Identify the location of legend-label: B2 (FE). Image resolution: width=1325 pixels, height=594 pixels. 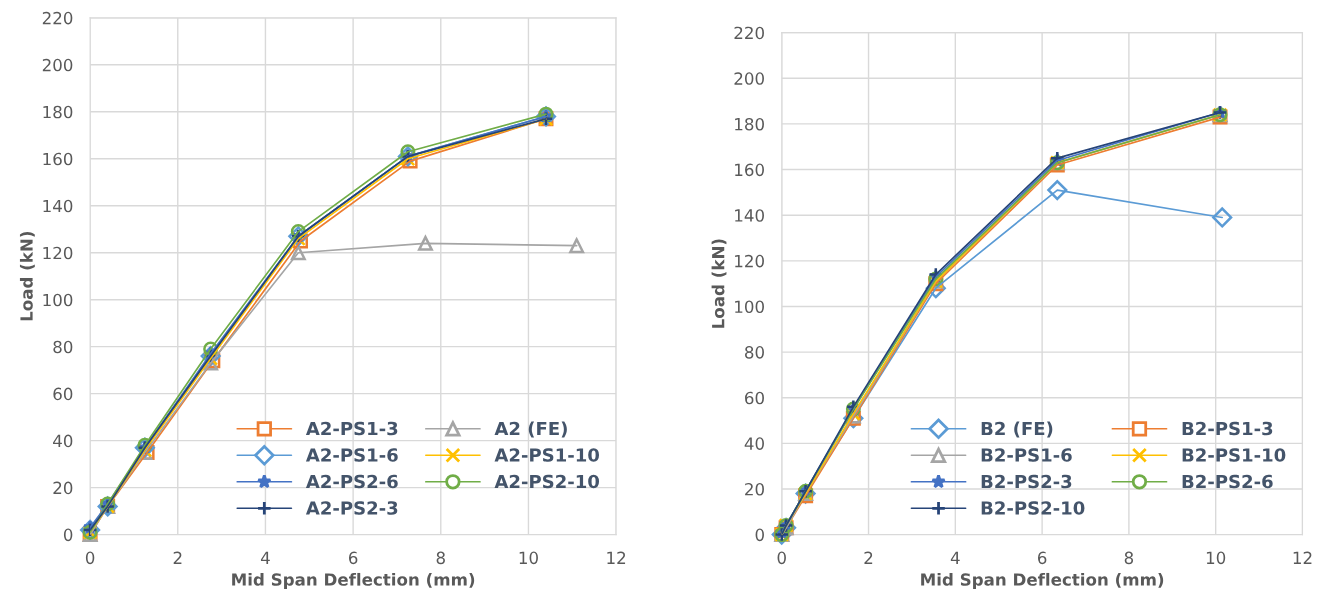
(1017, 429).